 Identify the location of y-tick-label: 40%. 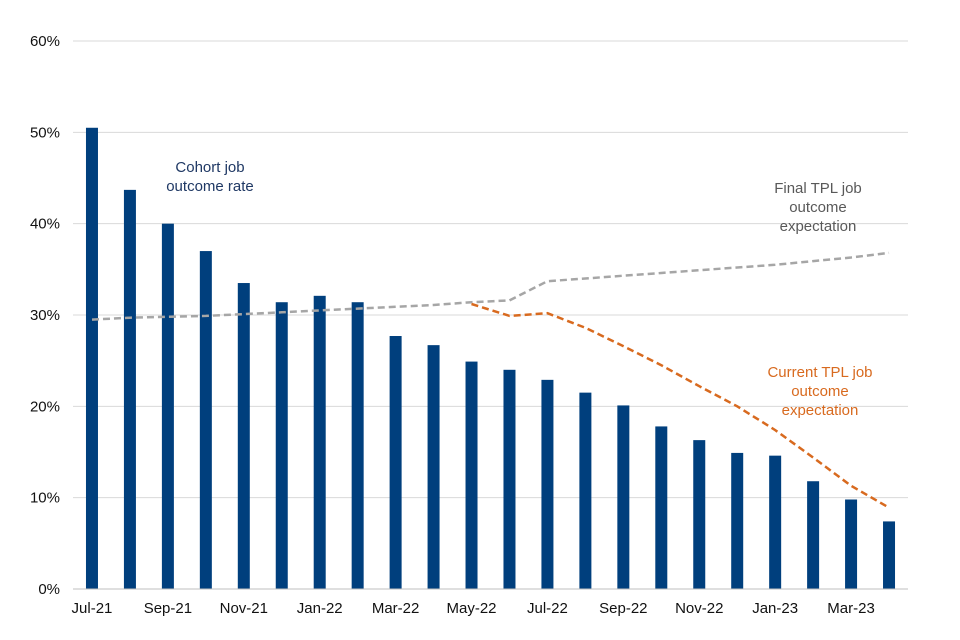
(45, 224).